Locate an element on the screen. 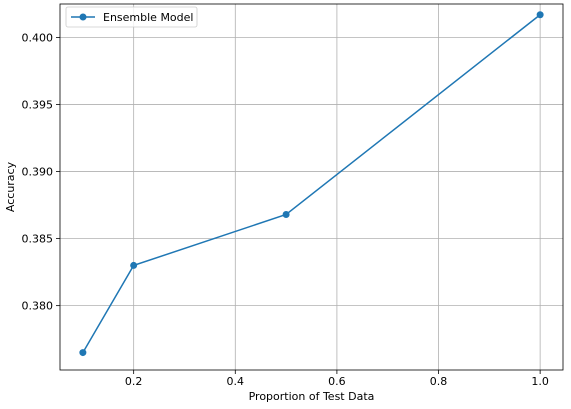 The height and width of the screenshot is (409, 571). x-tick-label: 0.6 is located at coordinates (337, 381).